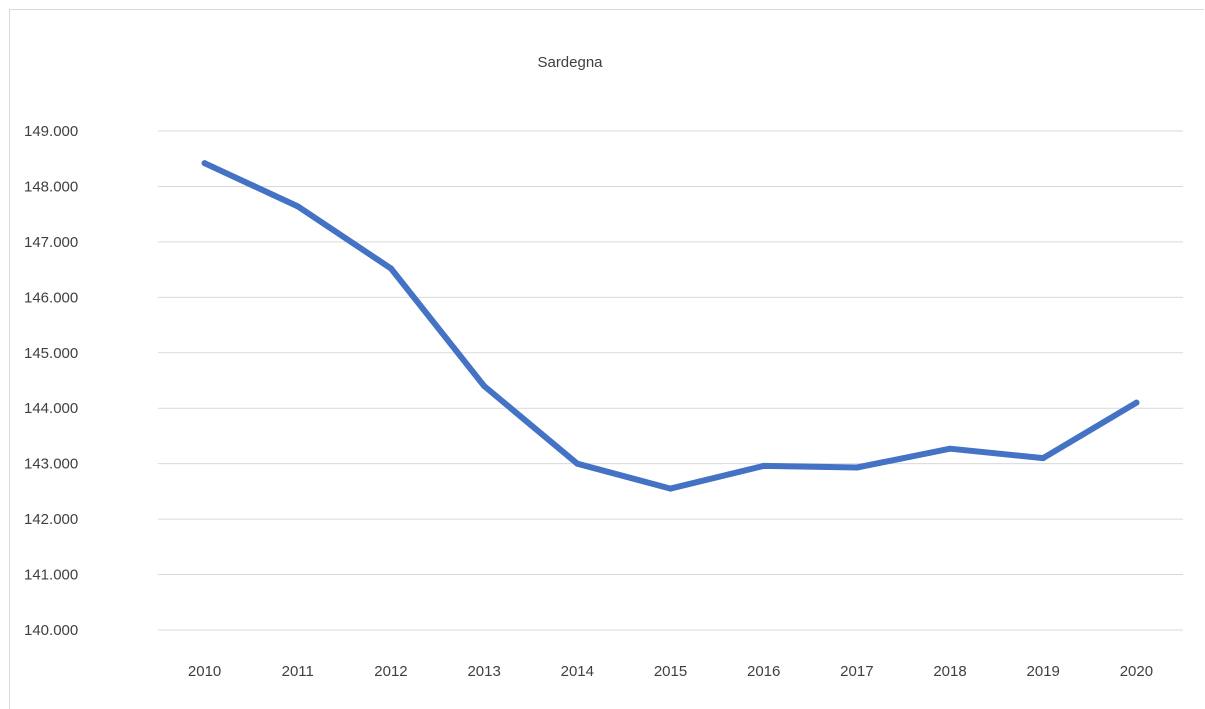 This screenshot has width=1205, height=709. Describe the element at coordinates (483, 671) in the screenshot. I see `x-tick-label: 2013` at that location.